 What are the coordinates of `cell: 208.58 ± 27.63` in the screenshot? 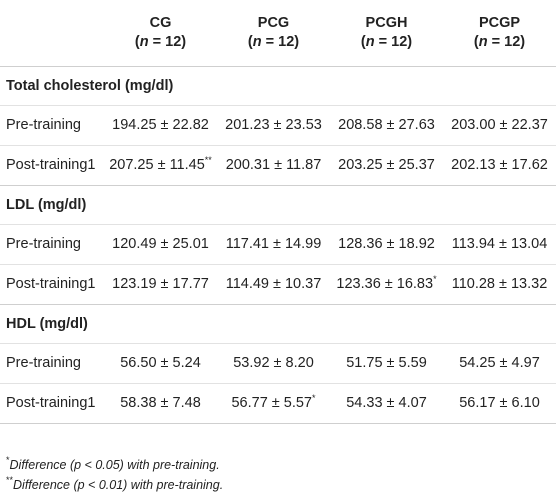 It's located at (386, 125).